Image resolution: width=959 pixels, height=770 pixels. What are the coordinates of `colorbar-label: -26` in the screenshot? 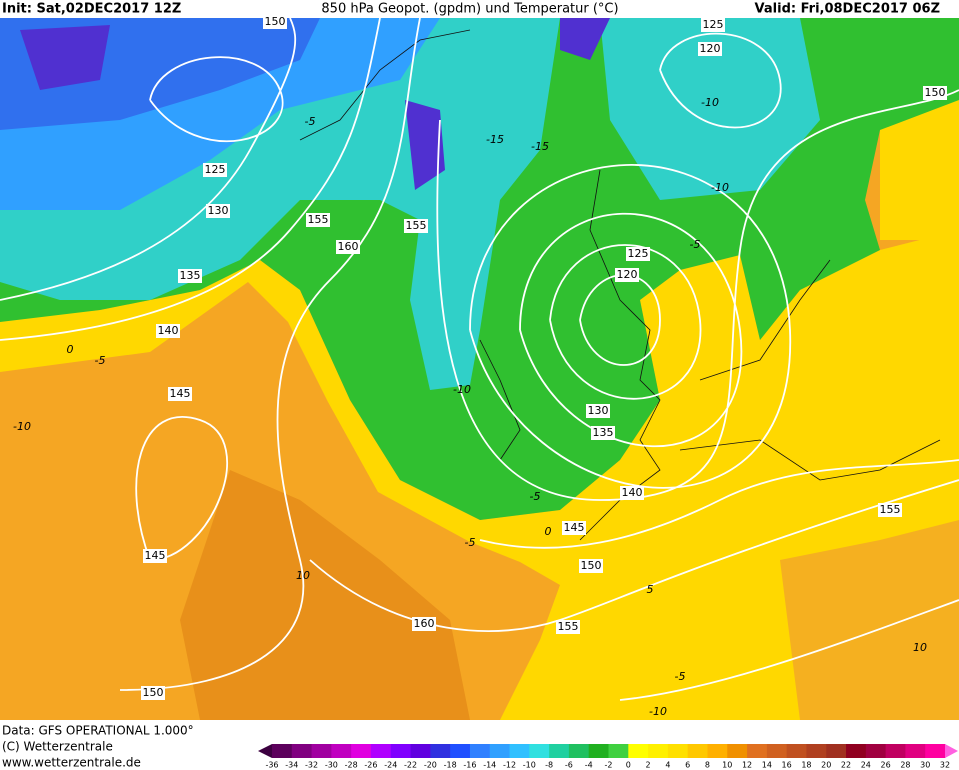 It's located at (370, 765).